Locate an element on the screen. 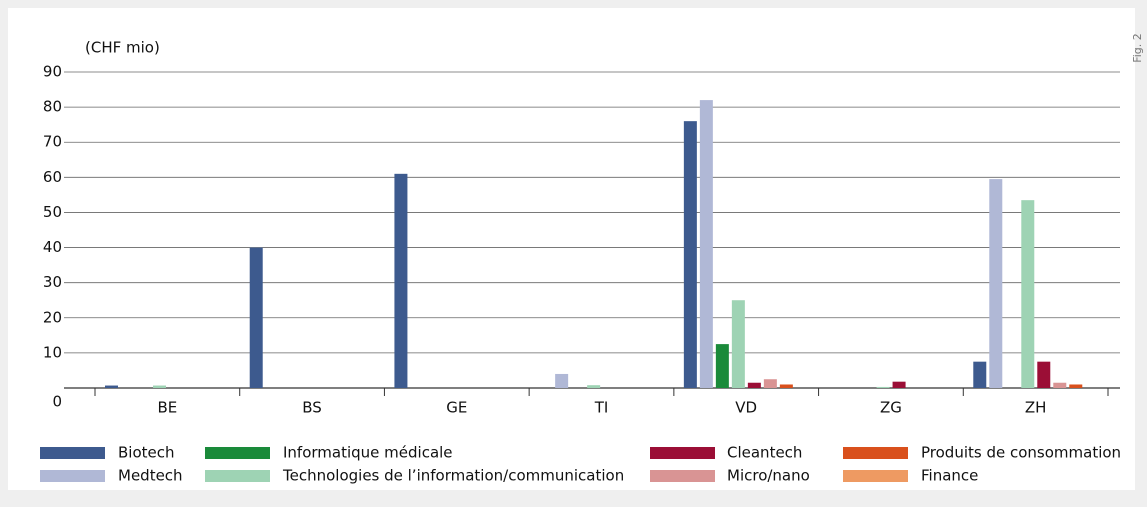 Image resolution: width=1147 pixels, height=507 pixels. legend-label: Cleantech is located at coordinates (764, 453).